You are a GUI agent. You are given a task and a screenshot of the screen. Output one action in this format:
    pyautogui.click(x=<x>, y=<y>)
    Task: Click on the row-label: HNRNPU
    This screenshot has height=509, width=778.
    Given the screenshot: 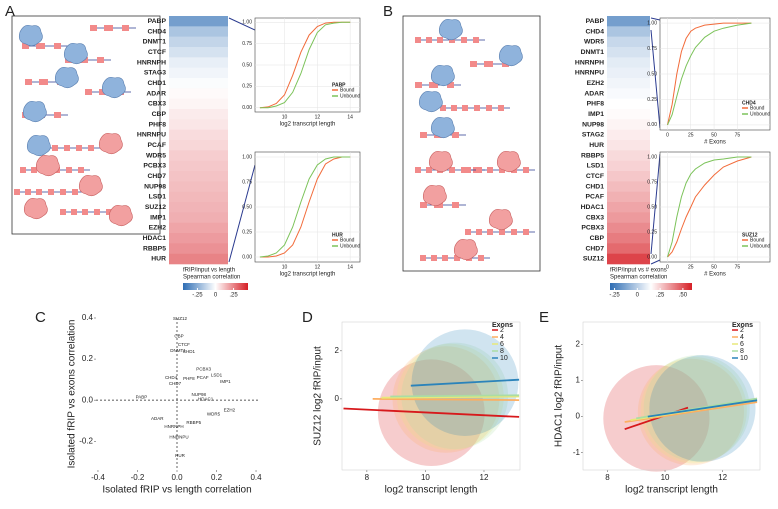 What is the action you would take?
    pyautogui.click(x=589, y=73)
    